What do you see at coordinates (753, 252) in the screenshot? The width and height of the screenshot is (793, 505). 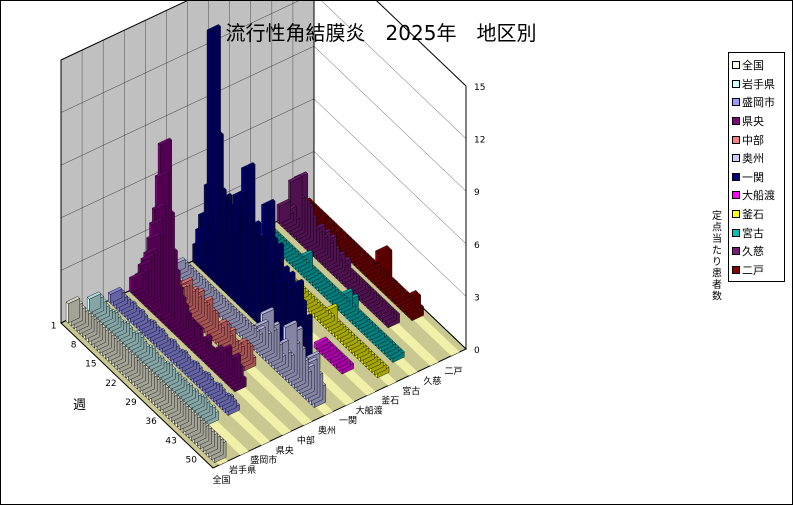 I see `legend-label: 久慈` at bounding box center [753, 252].